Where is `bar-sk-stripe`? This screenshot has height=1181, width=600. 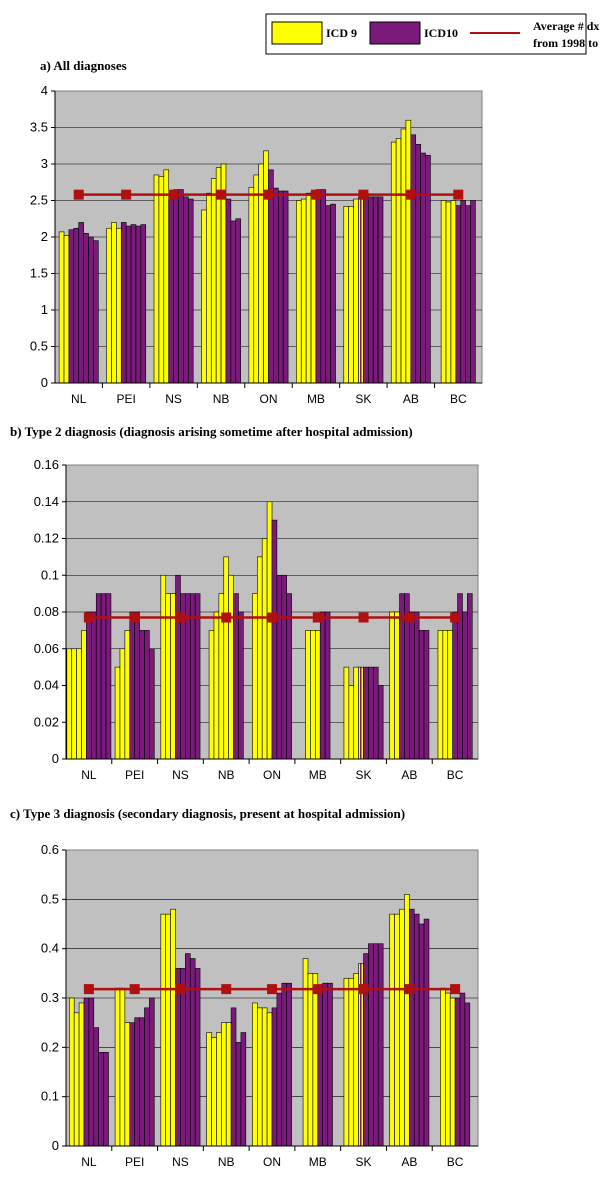
bar-sk-stripe is located at coordinates (361, 290).